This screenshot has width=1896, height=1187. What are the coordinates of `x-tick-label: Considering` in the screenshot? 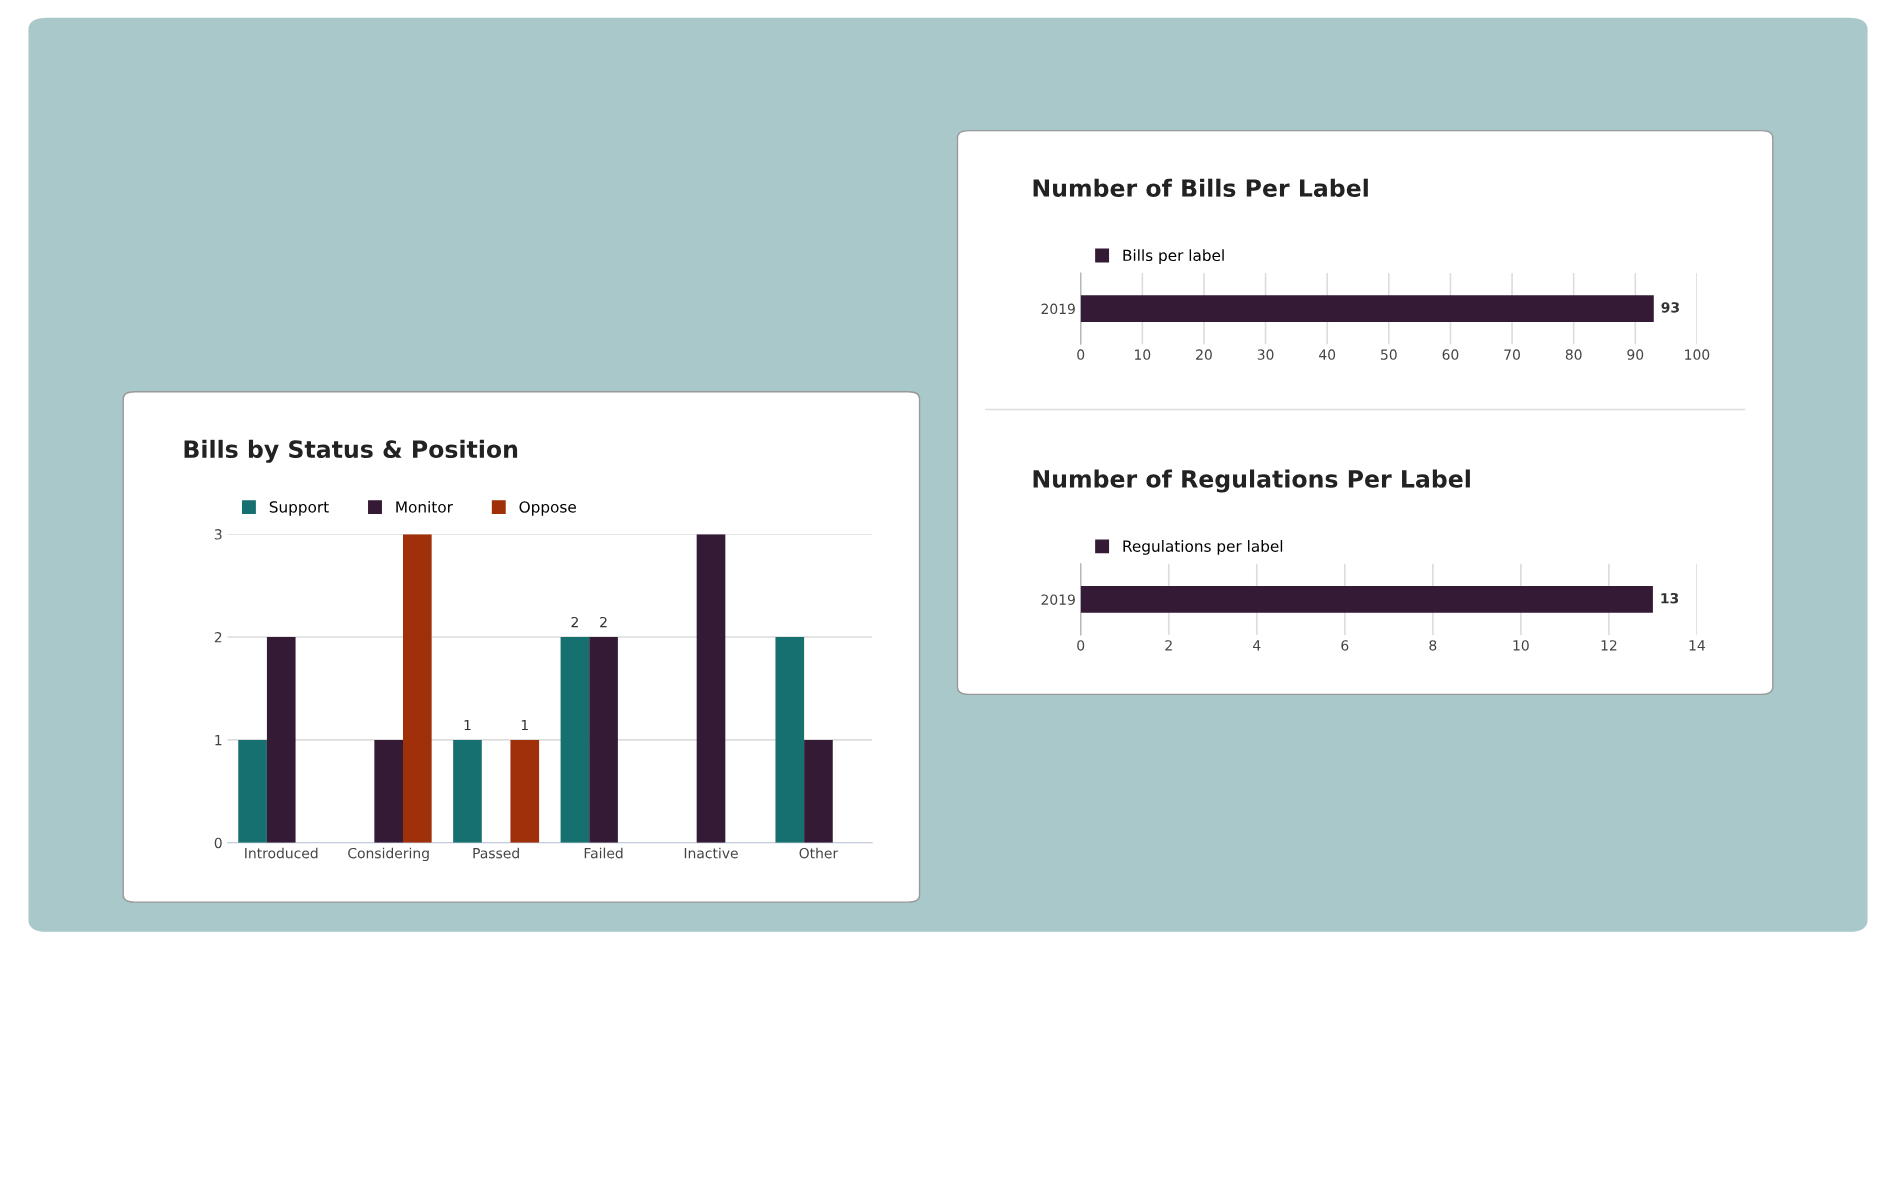 It's located at (388, 854).